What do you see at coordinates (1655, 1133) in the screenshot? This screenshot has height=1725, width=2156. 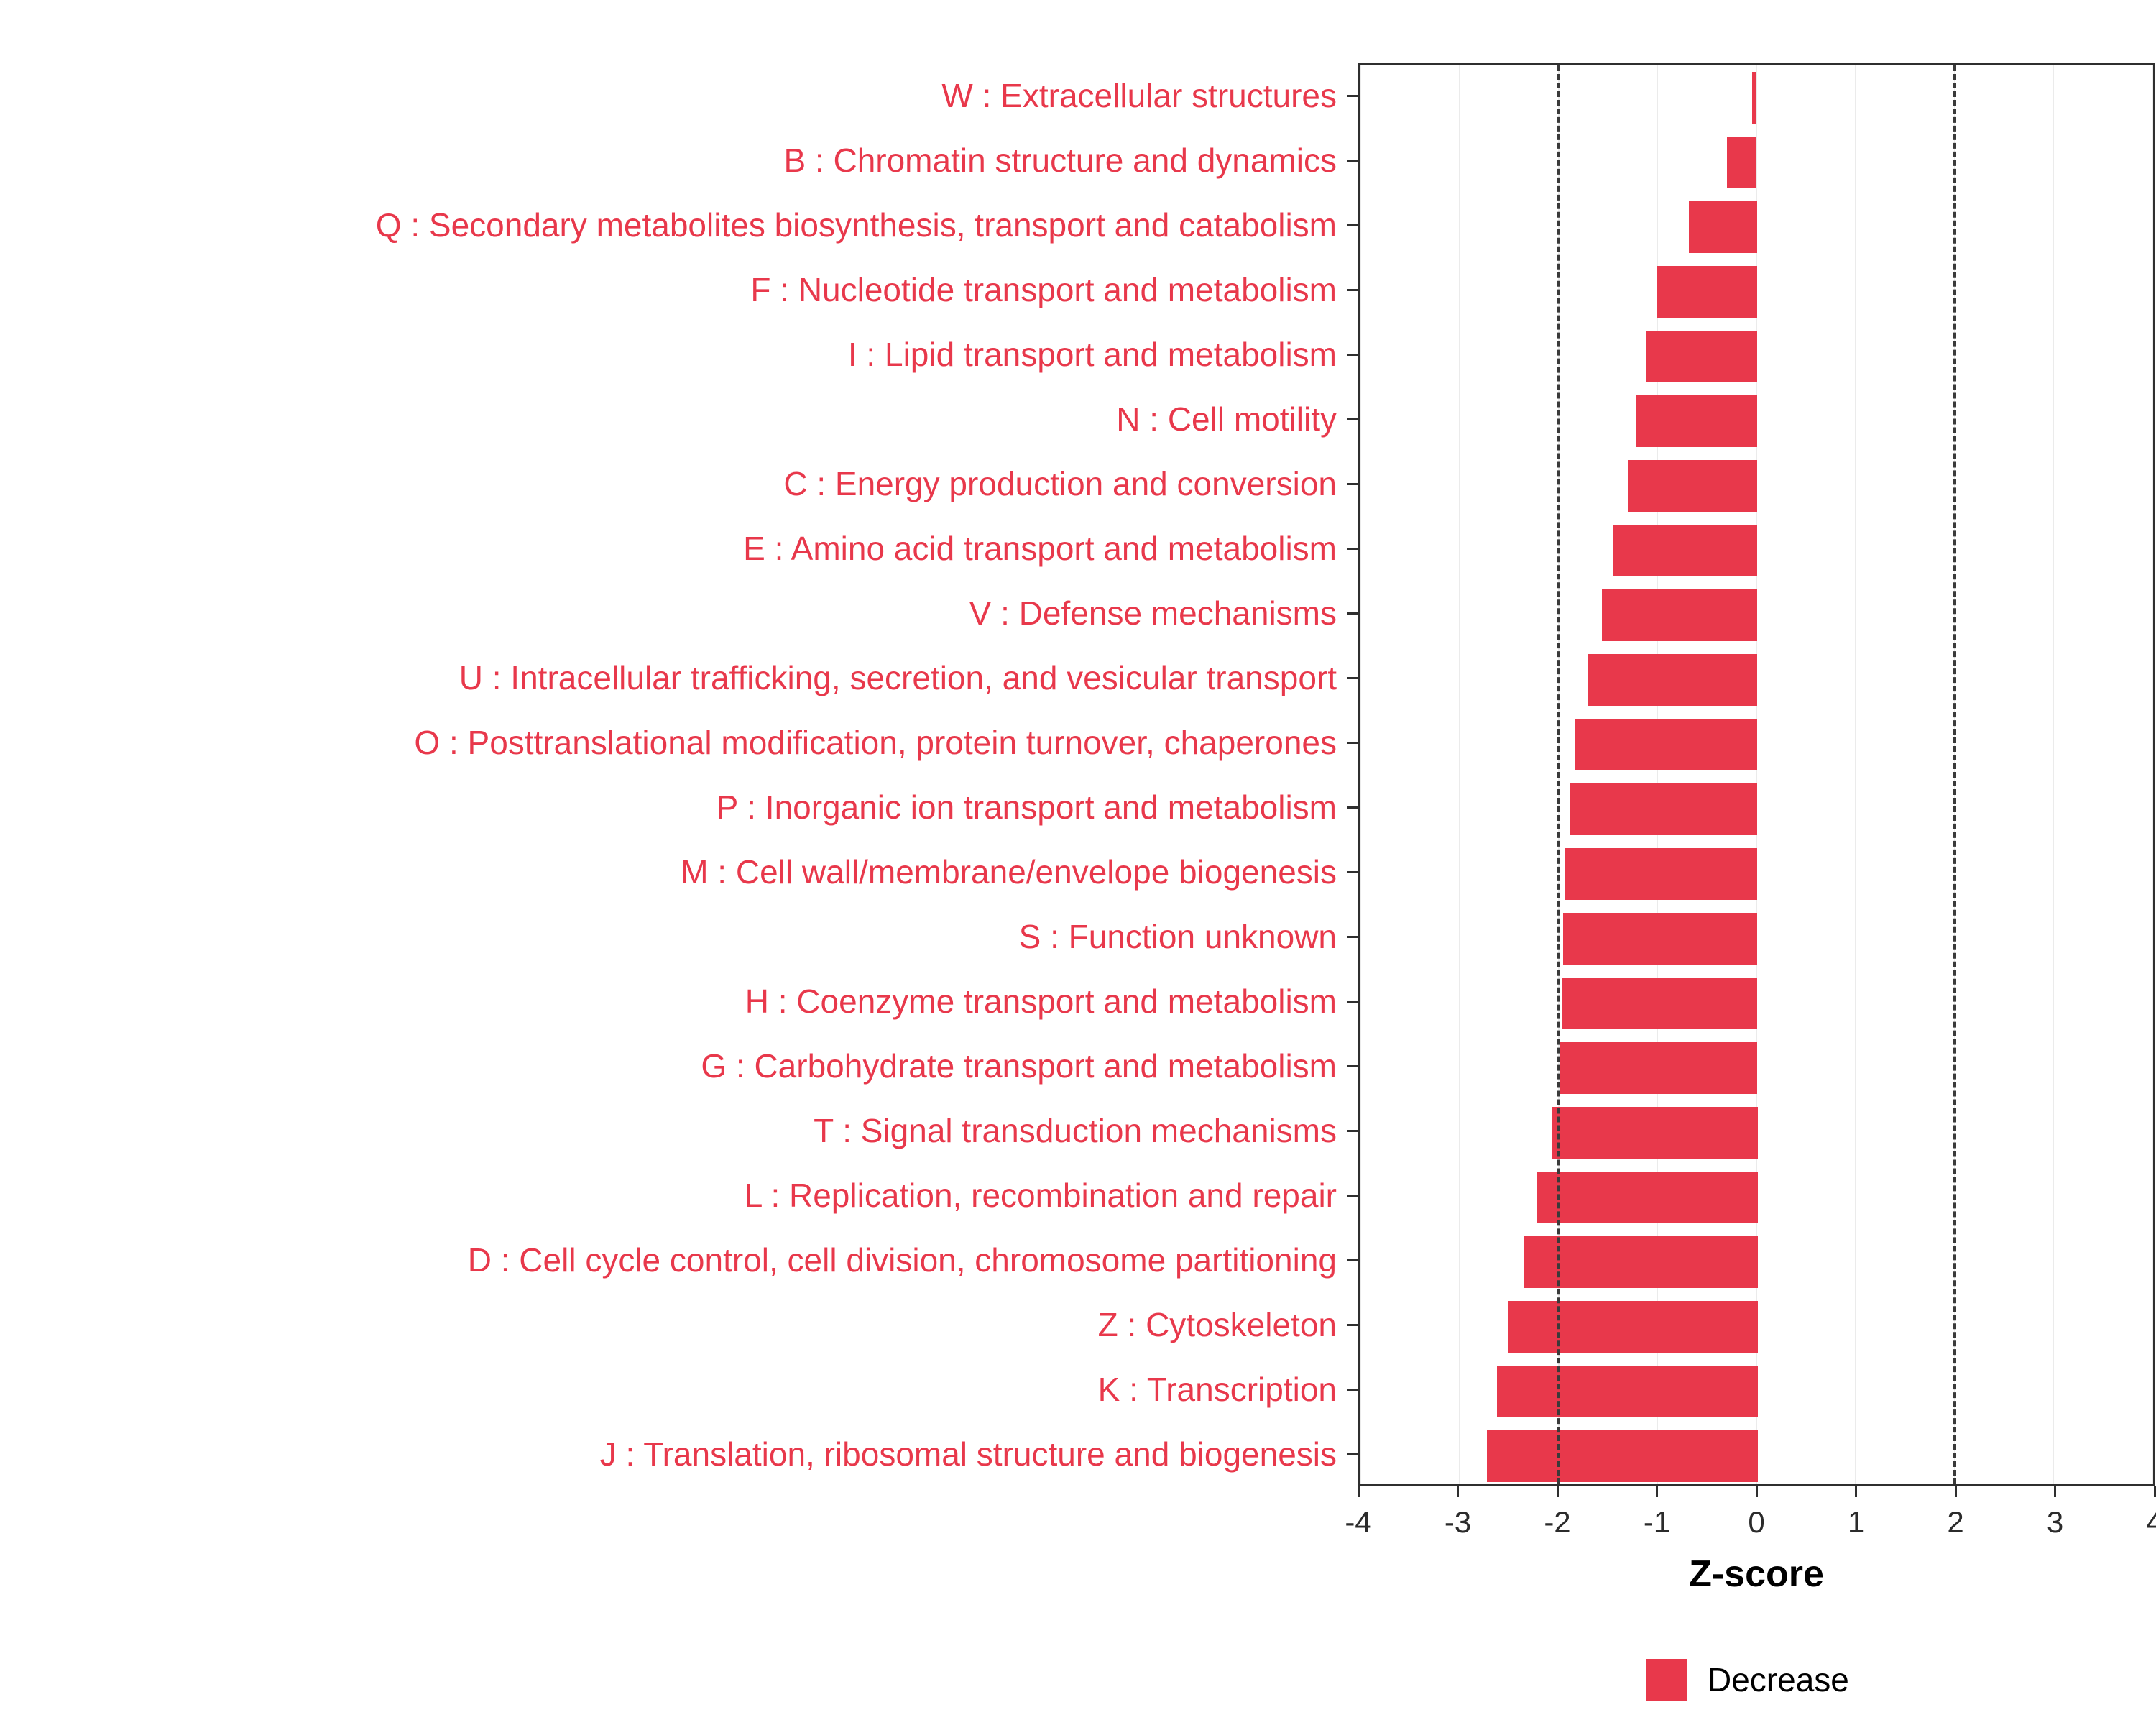 I see `bar-T` at bounding box center [1655, 1133].